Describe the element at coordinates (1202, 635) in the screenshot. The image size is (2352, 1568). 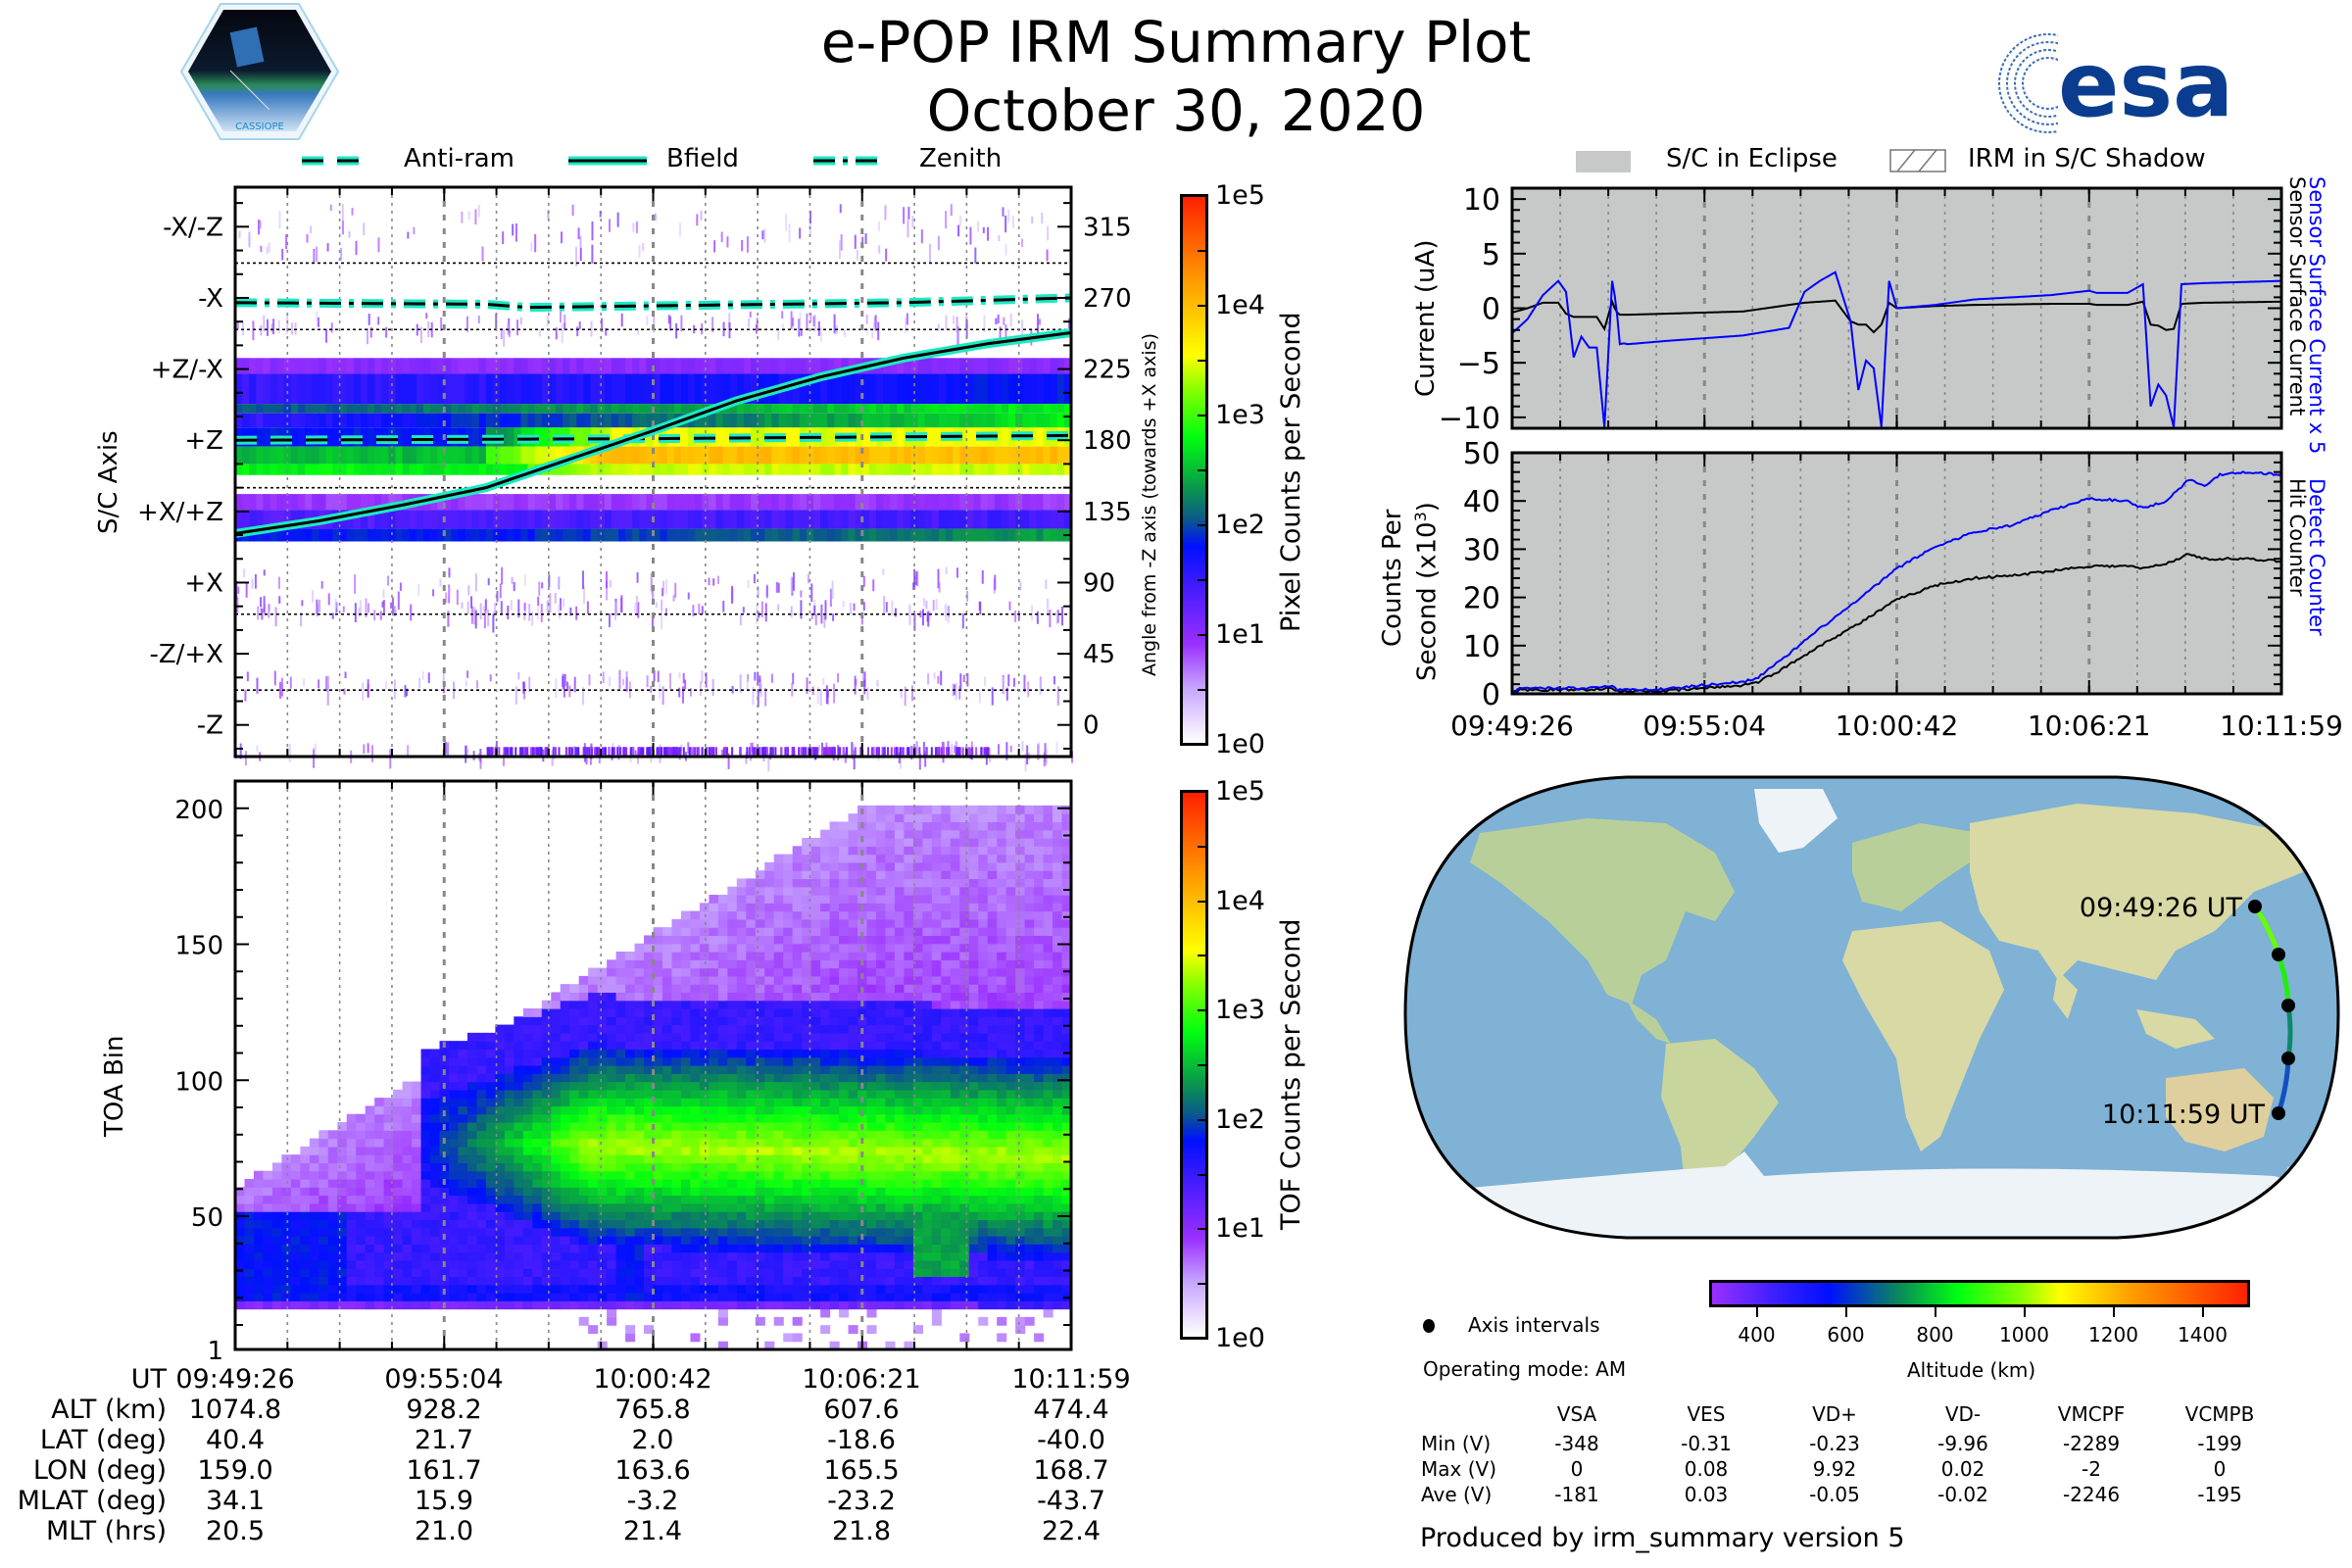
I see `pixel-colorbar-tick` at that location.